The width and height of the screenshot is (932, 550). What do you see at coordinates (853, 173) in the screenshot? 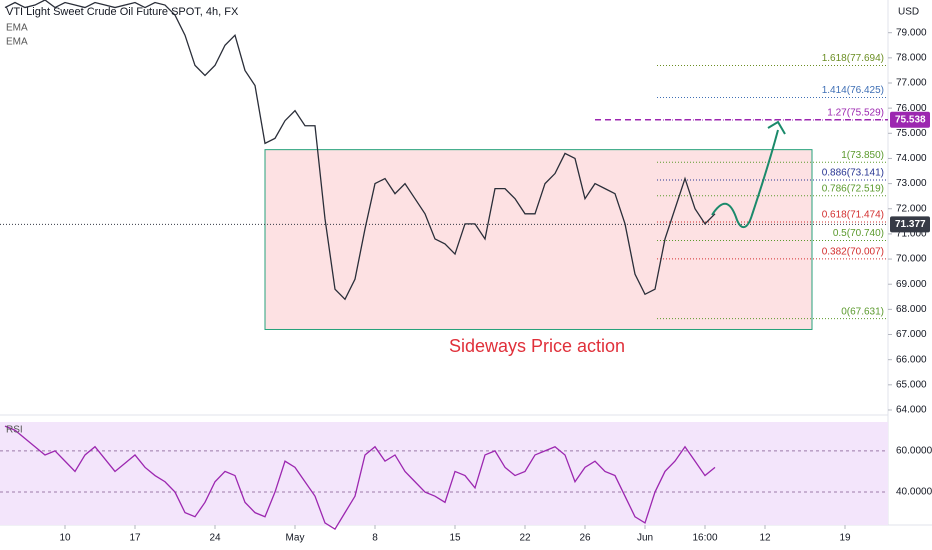
I see `fib-label: 0.886(73.141)` at bounding box center [853, 173].